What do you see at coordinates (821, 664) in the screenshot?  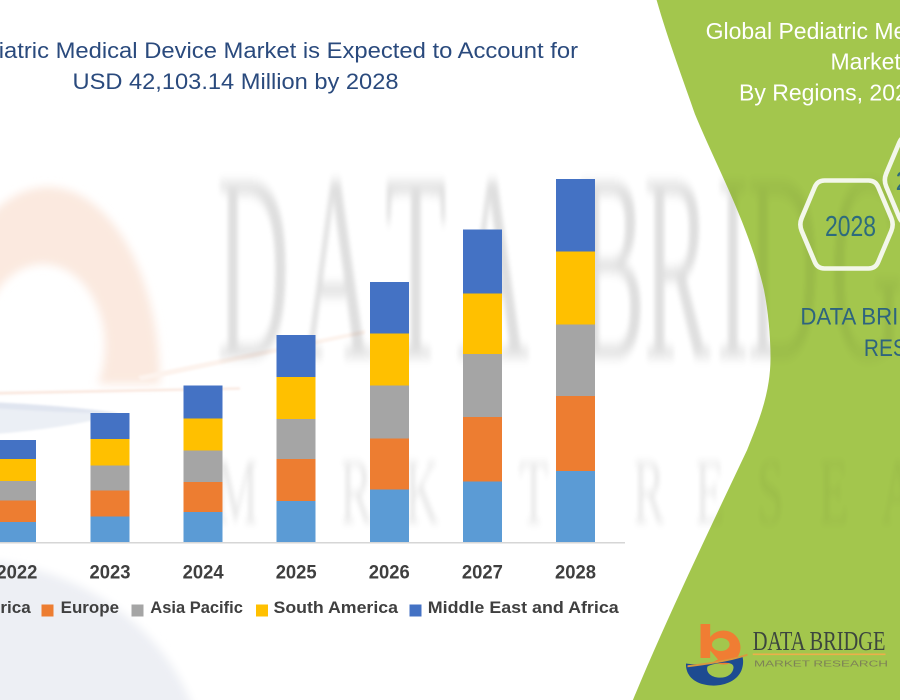 I see `svg-text: MARKET RESEARCH` at bounding box center [821, 664].